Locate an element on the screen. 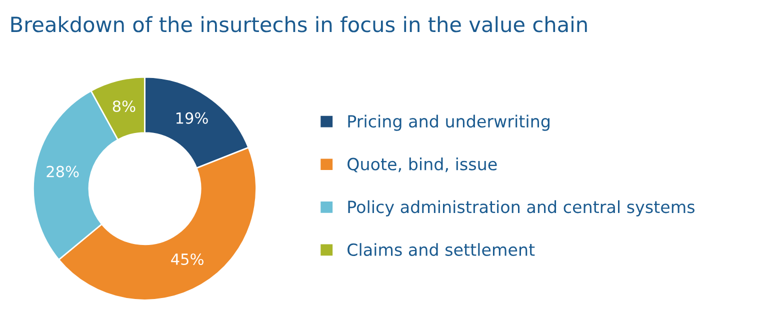 Image resolution: width=772 pixels, height=328 pixels. data-label: 8% is located at coordinates (124, 106).